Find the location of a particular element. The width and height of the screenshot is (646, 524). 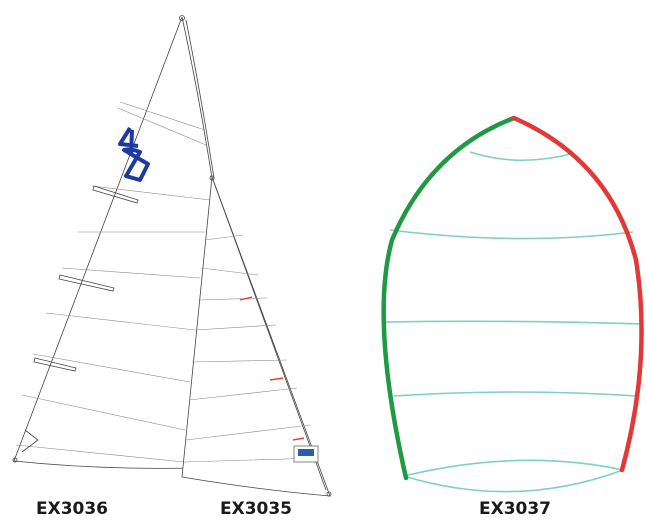

spinnaker-right-edge is located at coordinates (577, 294).